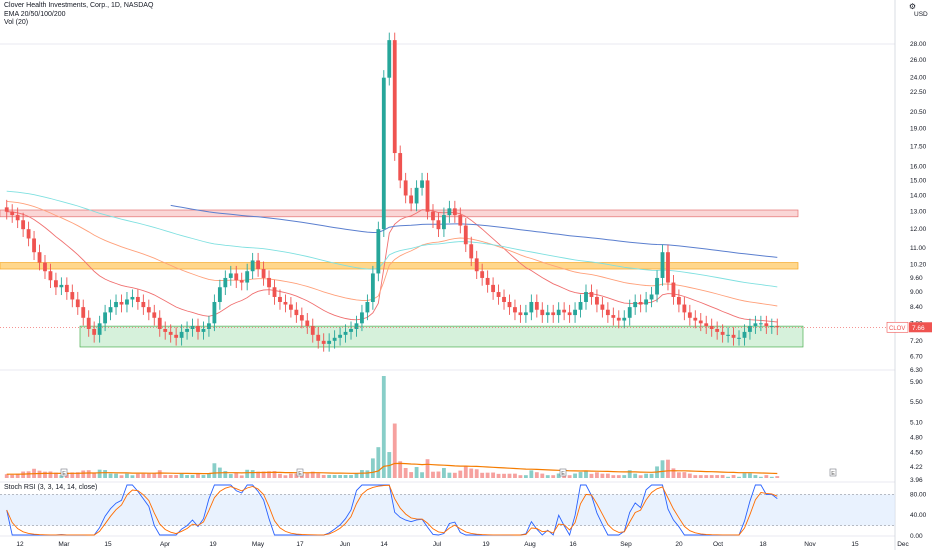  I want to click on stoch-rsi-label: Stoch RSI (3, 3, 14, 14, close), so click(51, 487).